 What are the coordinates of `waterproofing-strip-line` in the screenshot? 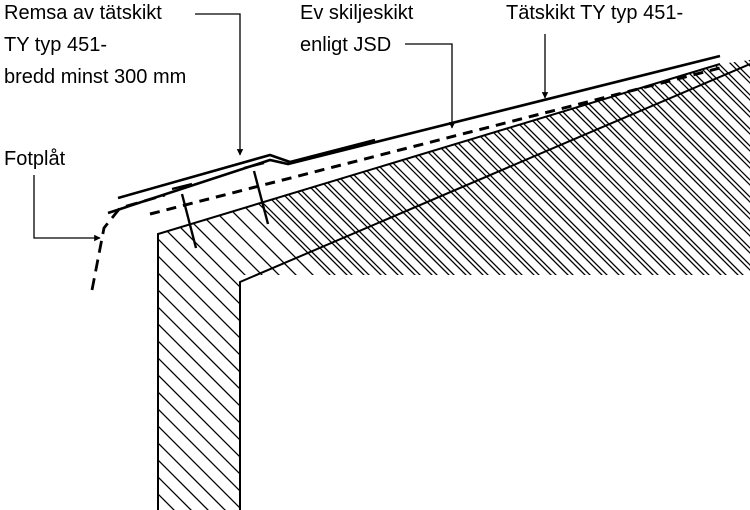 It's located at (246, 169).